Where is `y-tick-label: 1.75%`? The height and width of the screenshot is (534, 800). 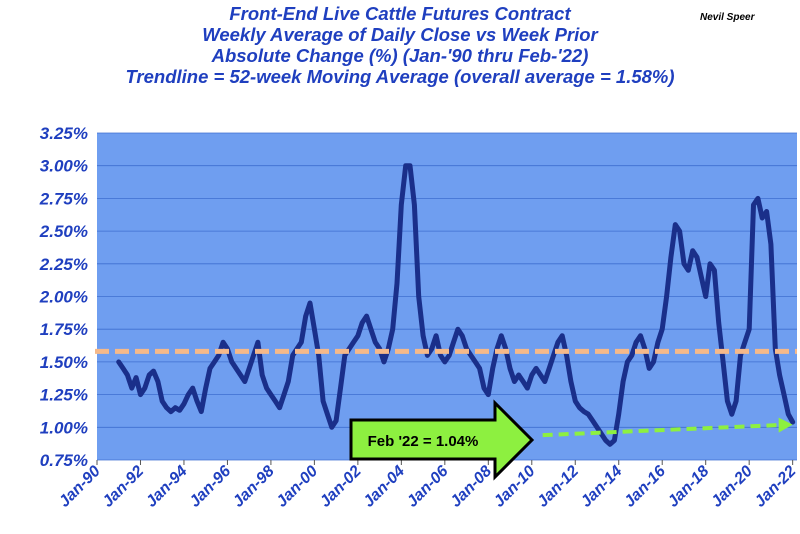
y-tick-label: 1.75% is located at coordinates (64, 329).